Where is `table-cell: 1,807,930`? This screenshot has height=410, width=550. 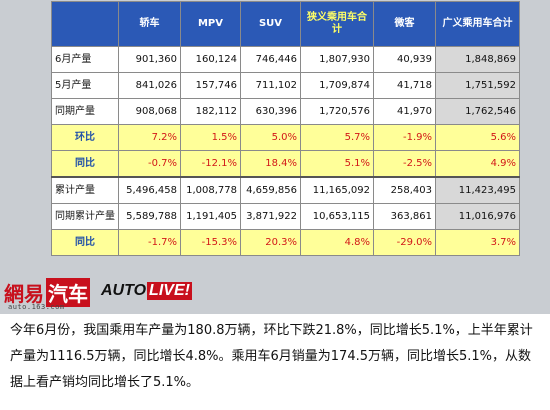 table-cell: 1,807,930 is located at coordinates (337, 59).